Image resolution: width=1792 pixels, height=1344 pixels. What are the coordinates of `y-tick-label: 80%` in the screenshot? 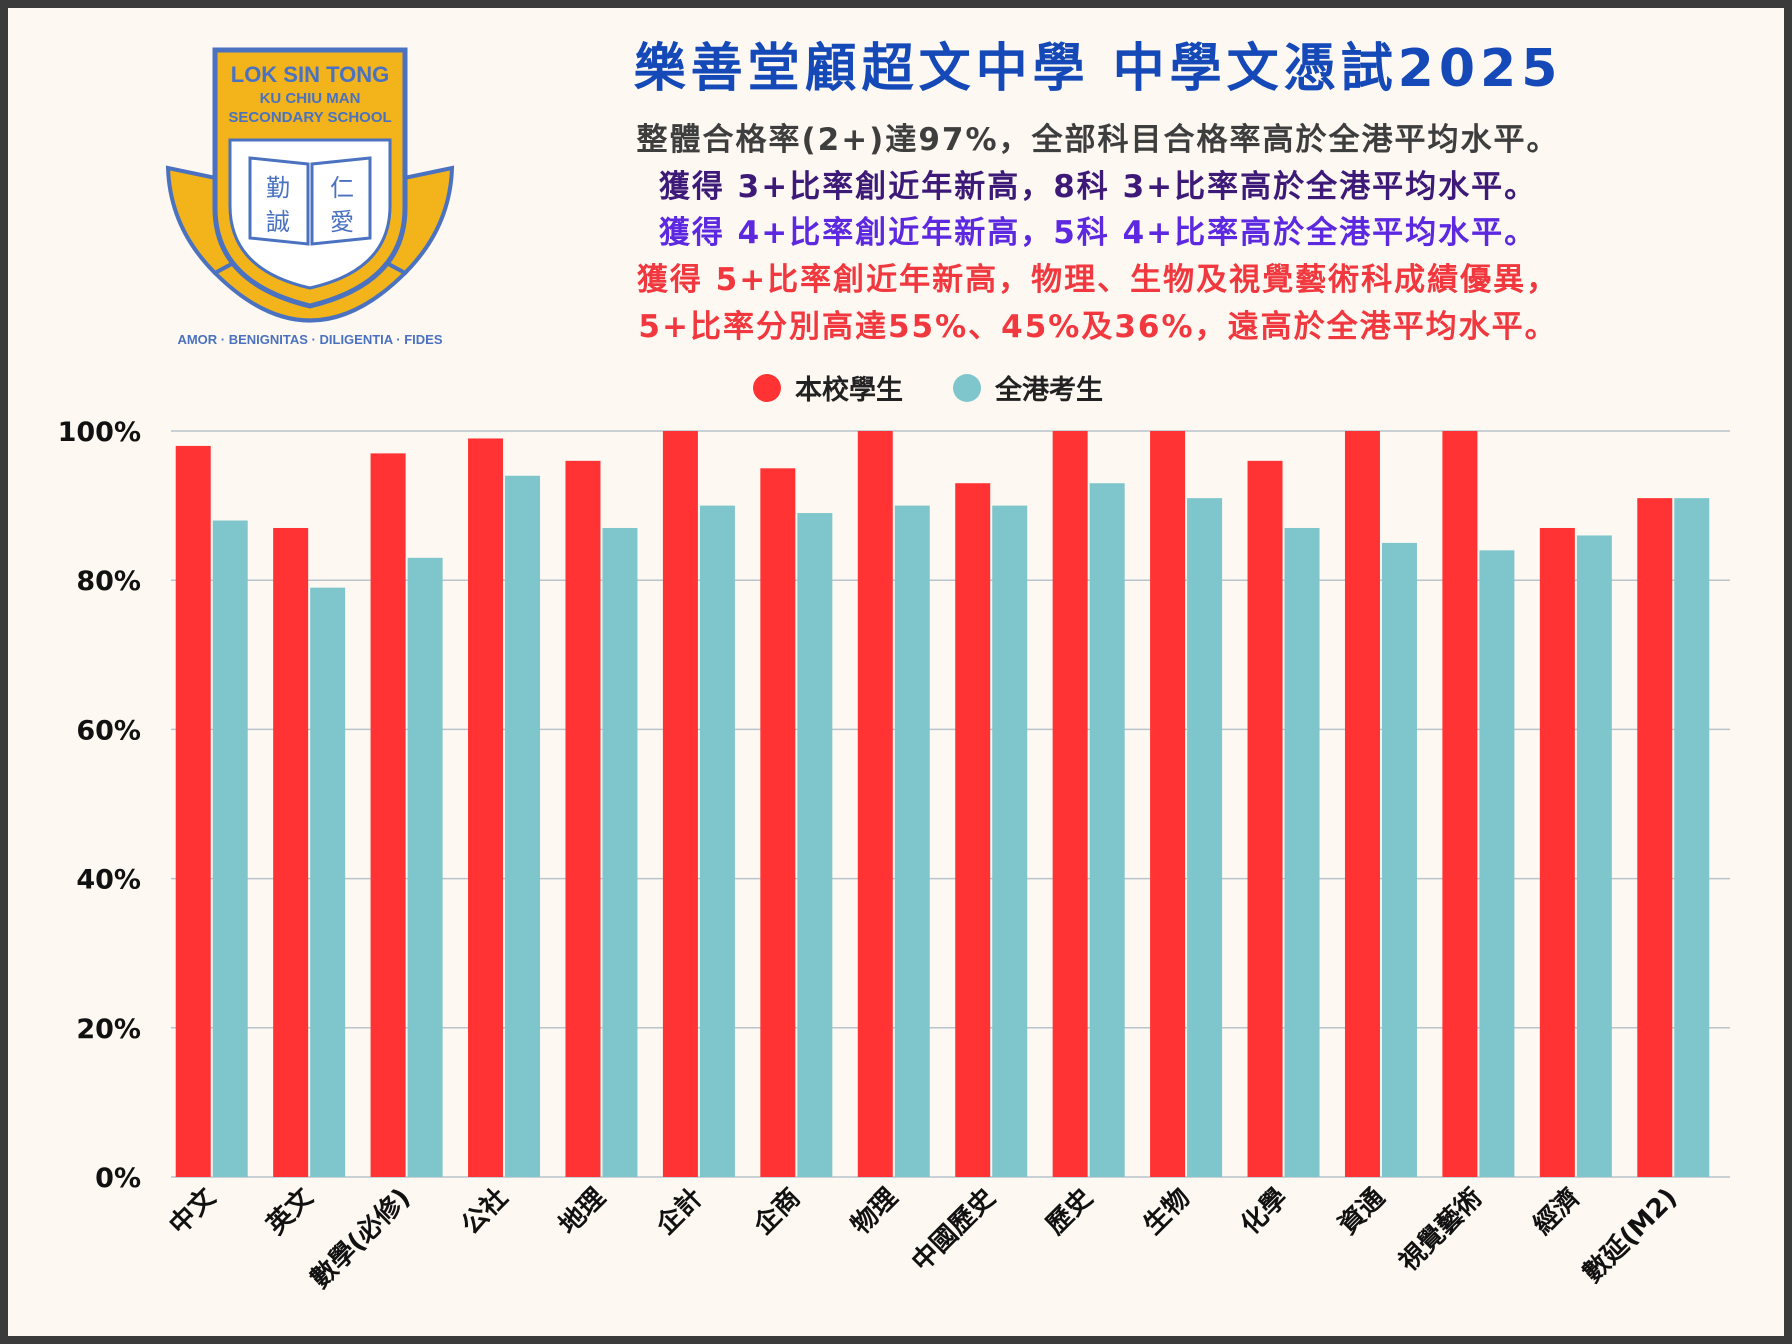 It's located at (108, 581).